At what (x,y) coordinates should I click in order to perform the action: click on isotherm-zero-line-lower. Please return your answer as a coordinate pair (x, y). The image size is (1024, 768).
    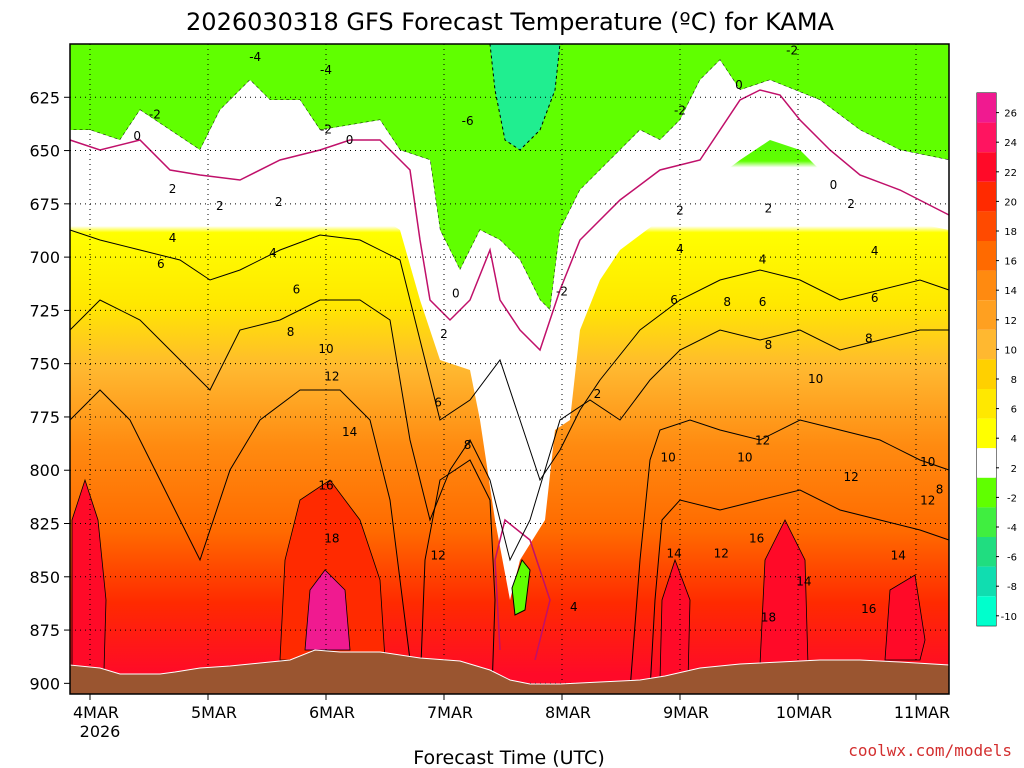
    Looking at the image, I should click on (522, 589).